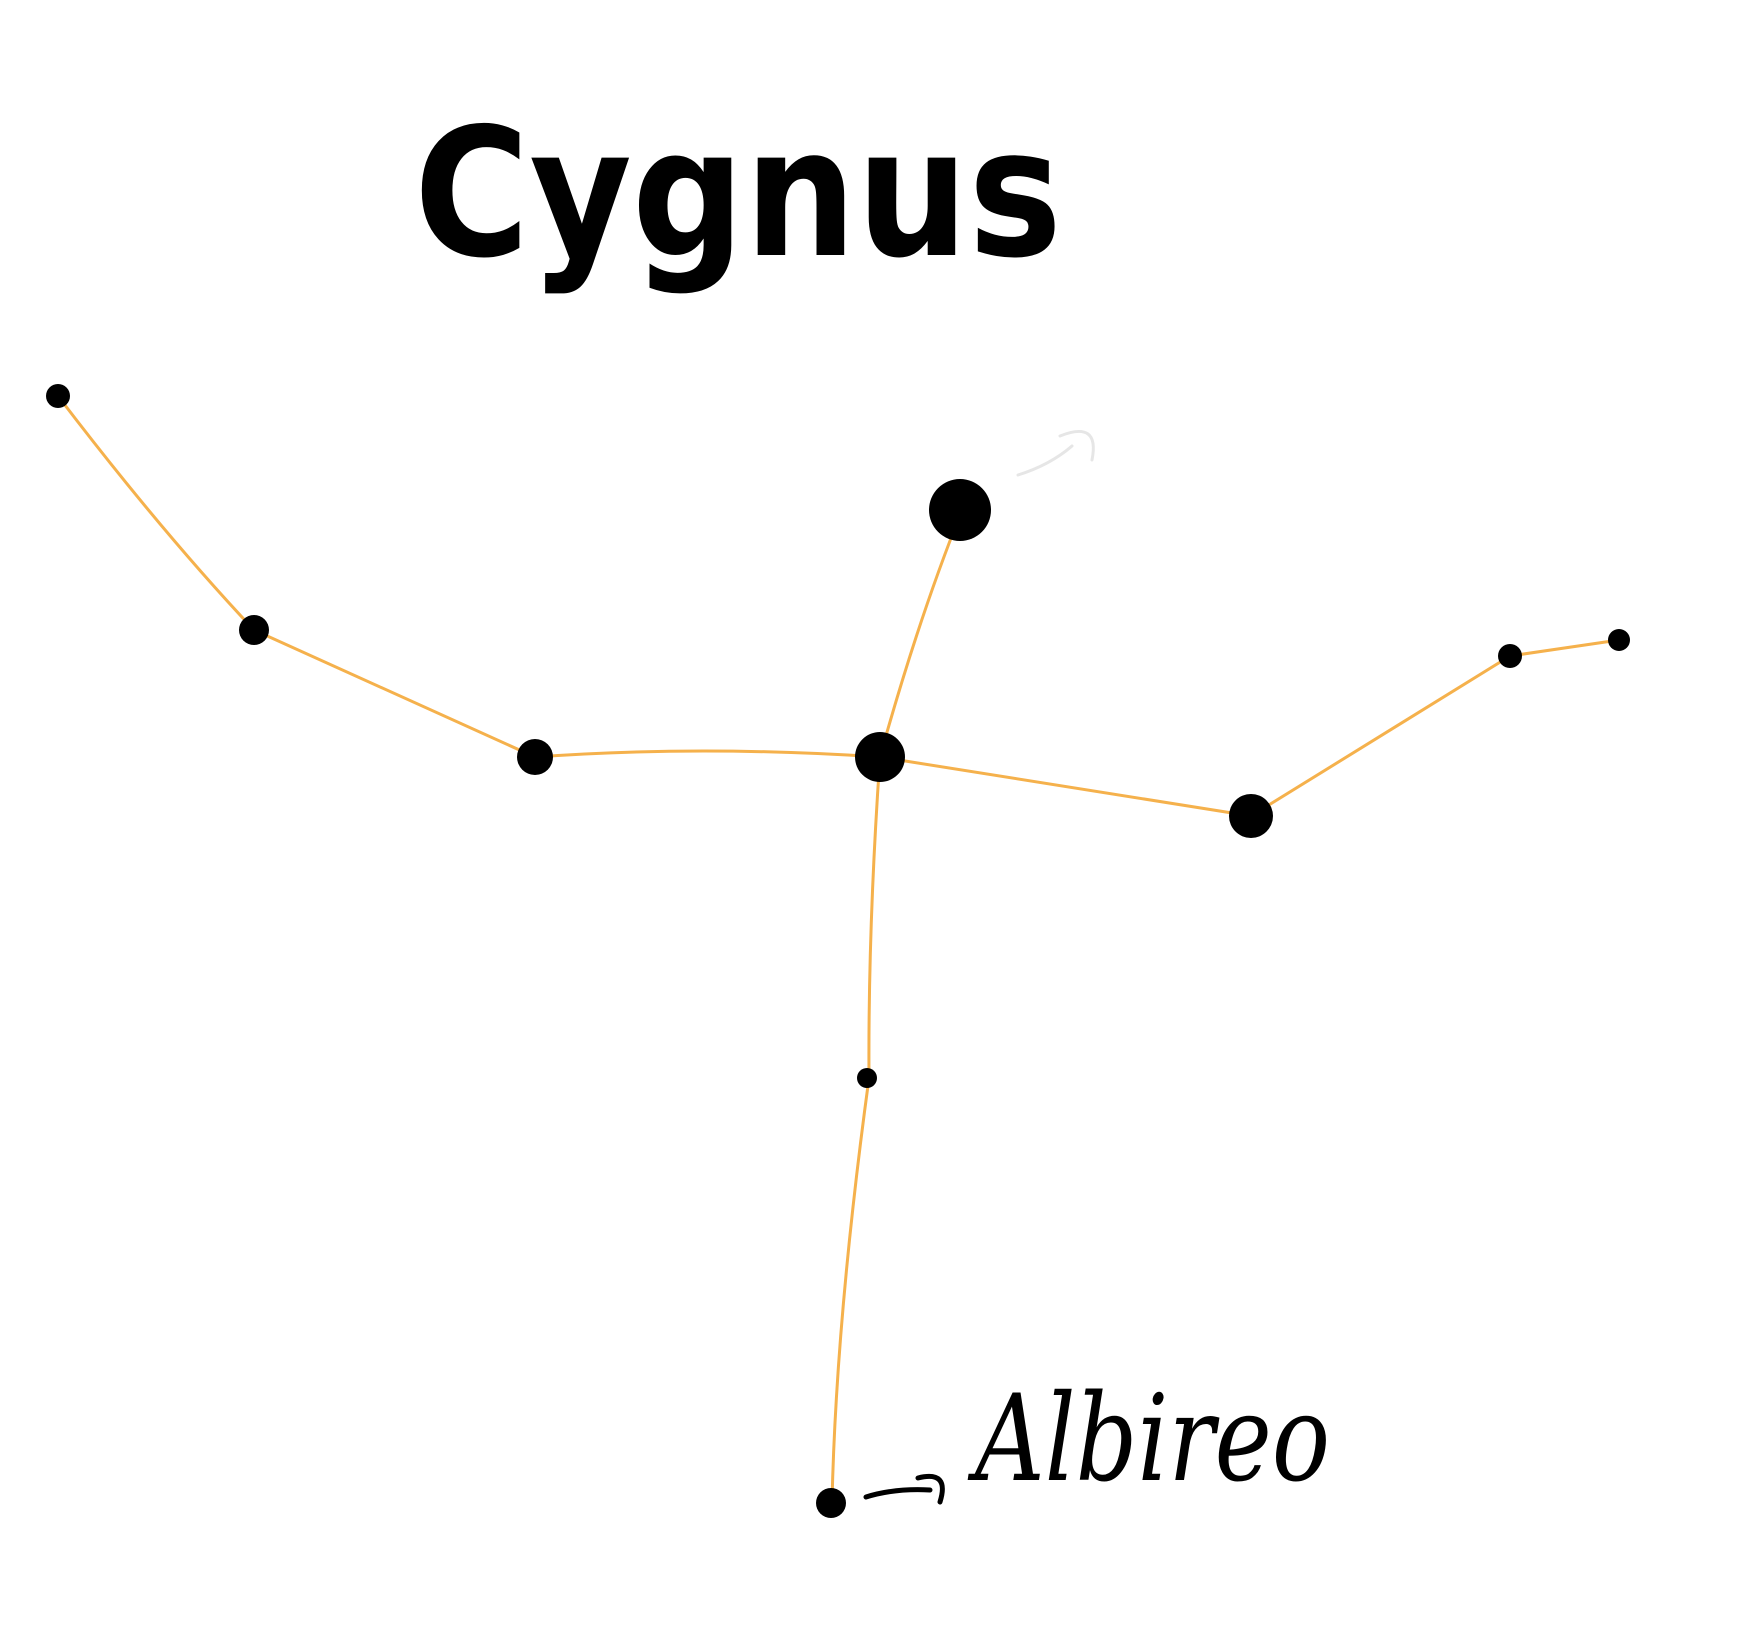 Image resolution: width=1738 pixels, height=1637 pixels. Describe the element at coordinates (921, 633) in the screenshot. I see `line-neck-top` at that location.